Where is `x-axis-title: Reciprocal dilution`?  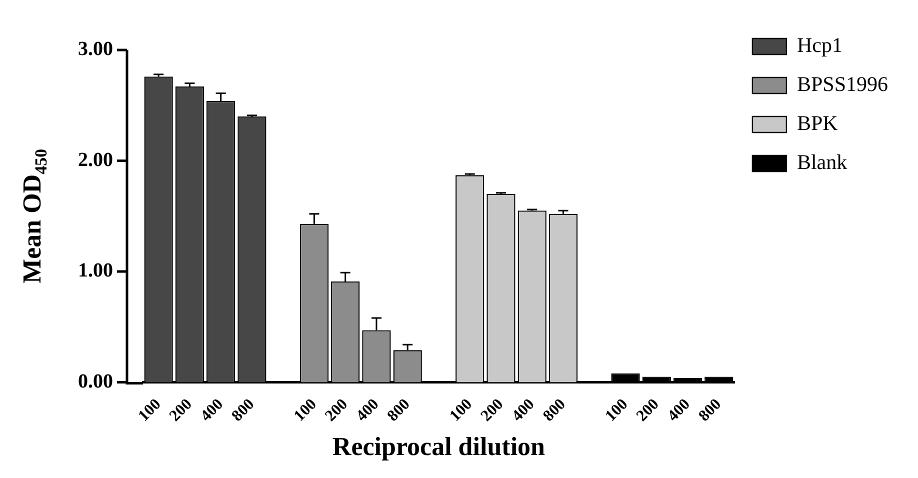
x-axis-title: Reciprocal dilution is located at coordinates (439, 447).